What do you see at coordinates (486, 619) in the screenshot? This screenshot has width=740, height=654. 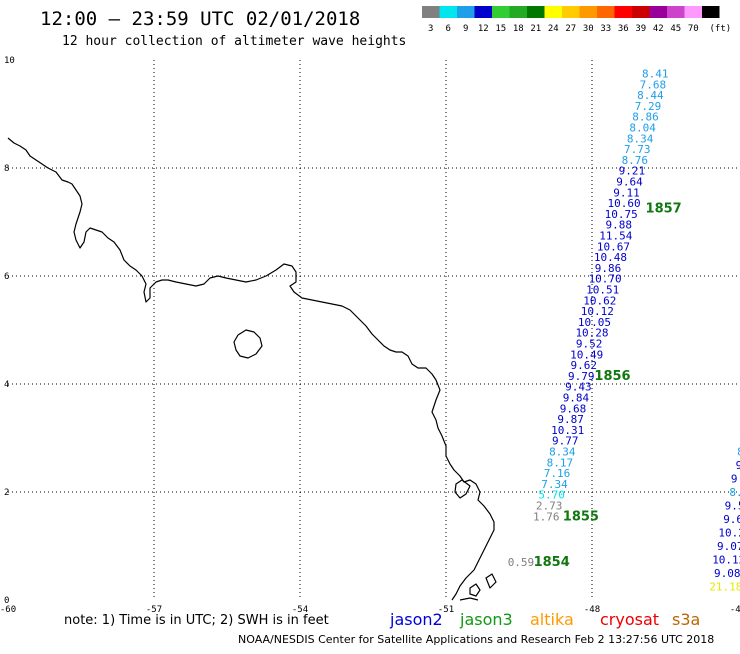 I see `satellite-legend-jason3: jason3` at bounding box center [486, 619].